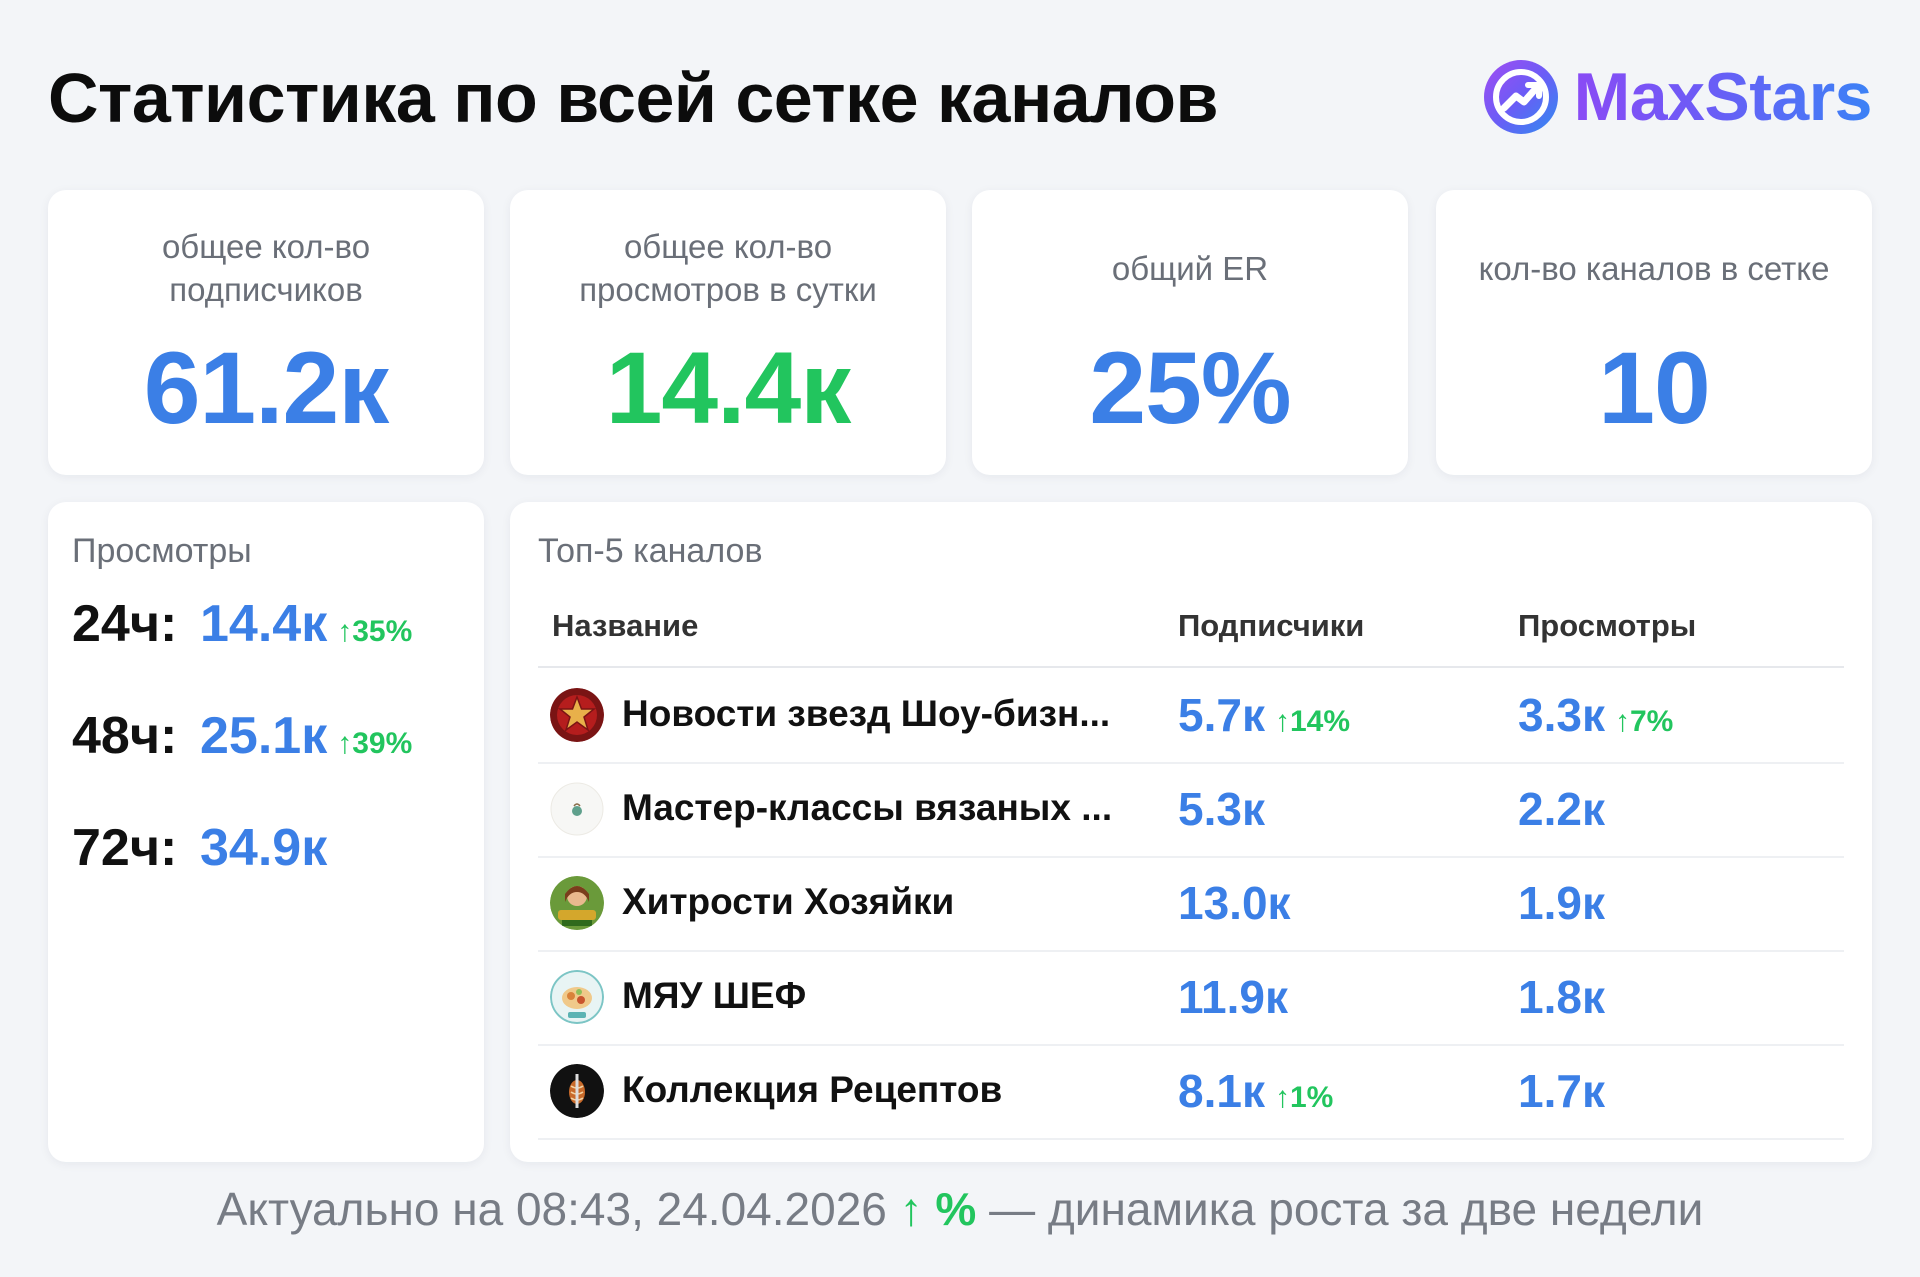 The height and width of the screenshot is (1277, 1920). I want to click on channel-avatar-star-icon, so click(577, 715).